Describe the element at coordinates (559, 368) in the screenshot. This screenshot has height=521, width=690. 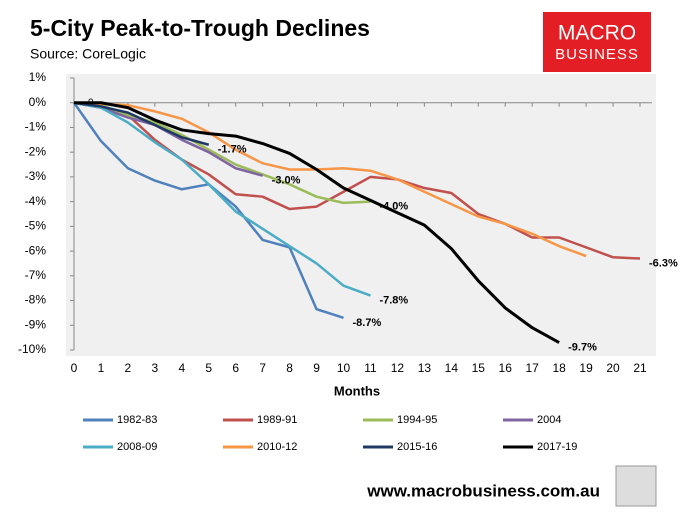
I see `x-tick-label: 18` at that location.